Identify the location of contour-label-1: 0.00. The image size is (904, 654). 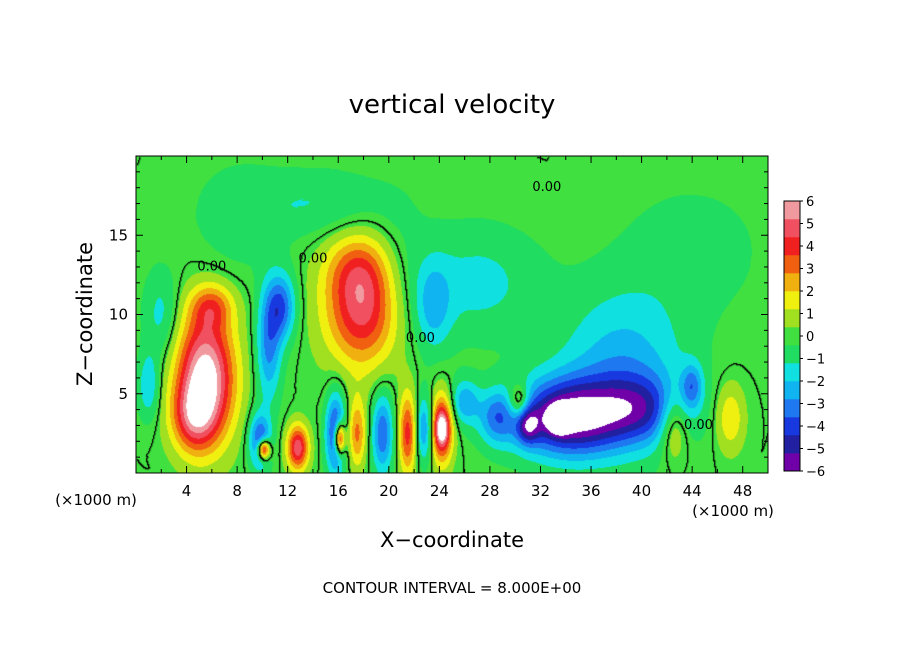
(312, 259).